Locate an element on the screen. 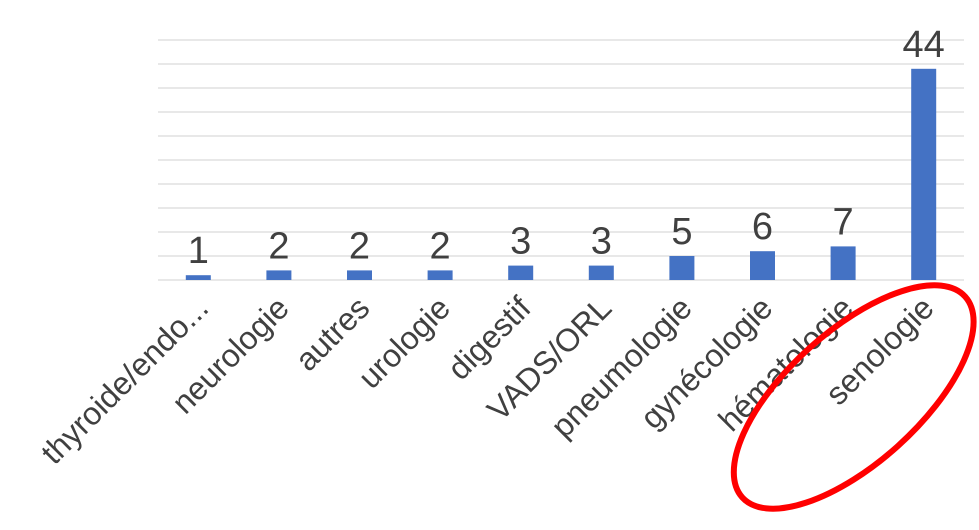  data-label-5: 3 is located at coordinates (601, 242).